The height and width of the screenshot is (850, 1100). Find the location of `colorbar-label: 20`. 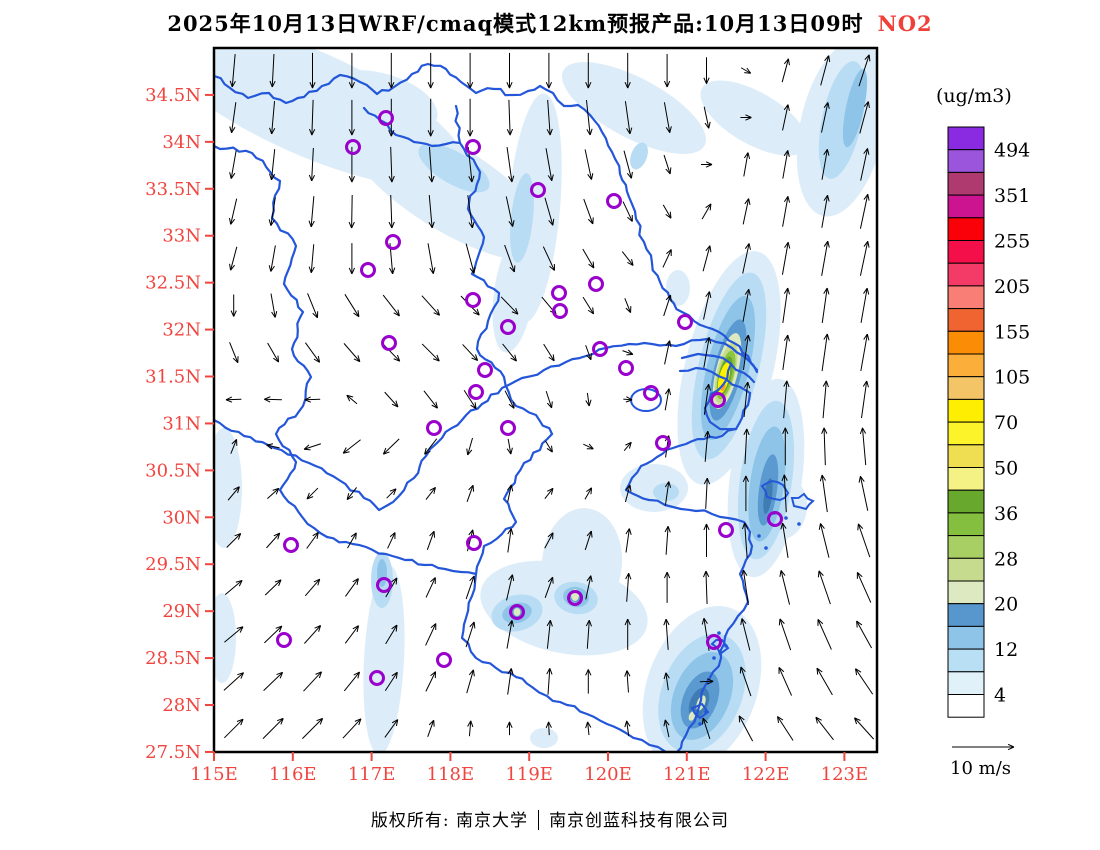

colorbar-label: 20 is located at coordinates (1006, 605).